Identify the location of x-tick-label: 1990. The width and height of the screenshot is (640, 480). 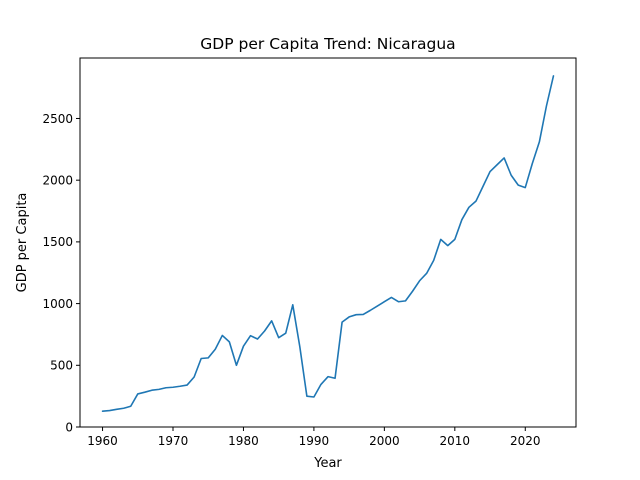
(314, 441).